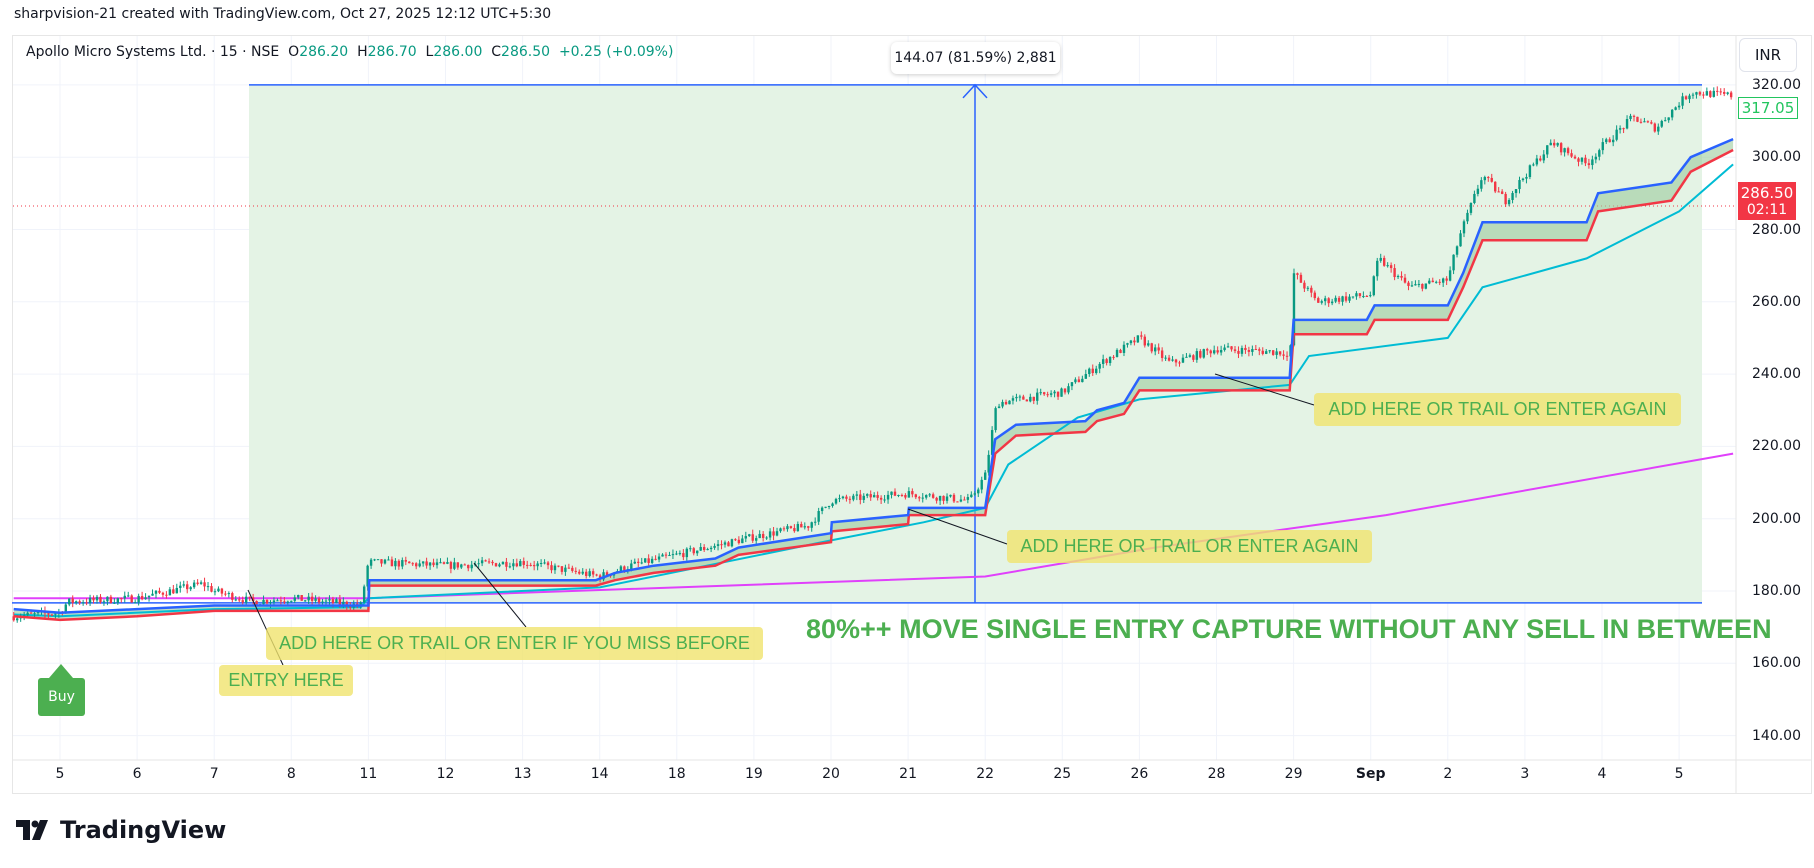 Image resolution: width=1814 pixels, height=868 pixels. Describe the element at coordinates (526, 52) in the screenshot. I see `close-value: 286.50` at that location.